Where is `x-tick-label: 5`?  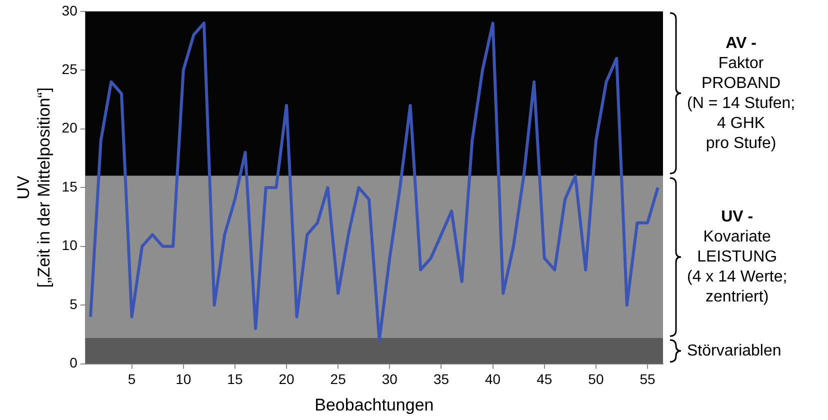 x-tick-label: 5 is located at coordinates (132, 379).